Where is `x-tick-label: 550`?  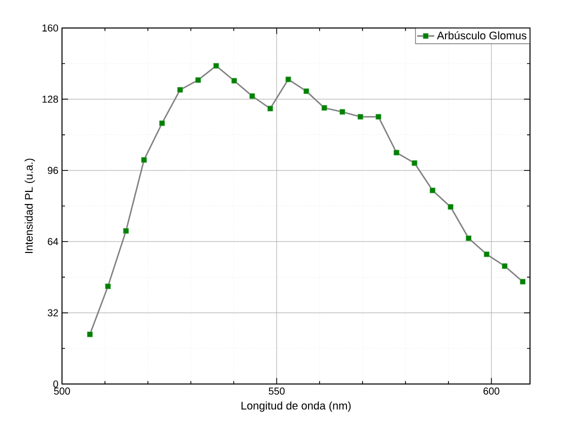
x-tick-label: 550 is located at coordinates (276, 391).